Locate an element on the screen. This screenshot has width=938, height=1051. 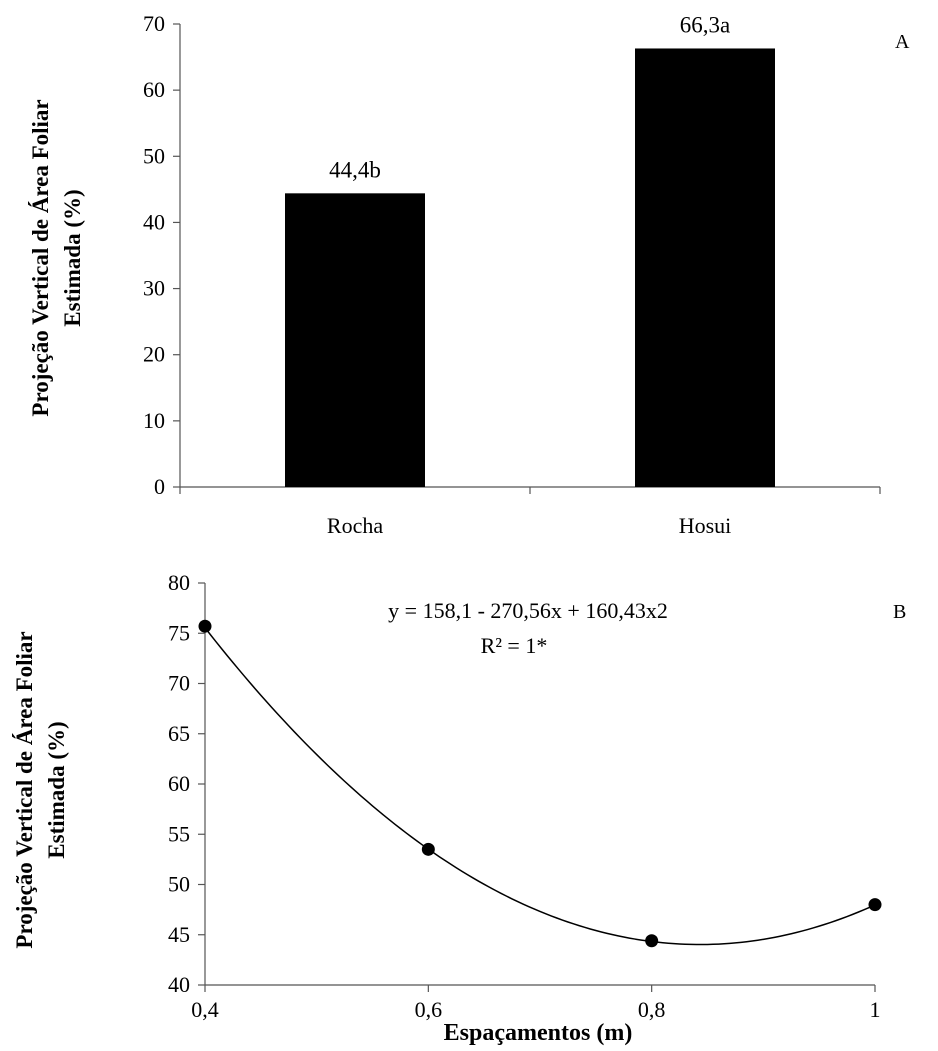
chart-b-equation: y = 158,1 - 270,56x + 160,43x2 is located at coordinates (528, 610).